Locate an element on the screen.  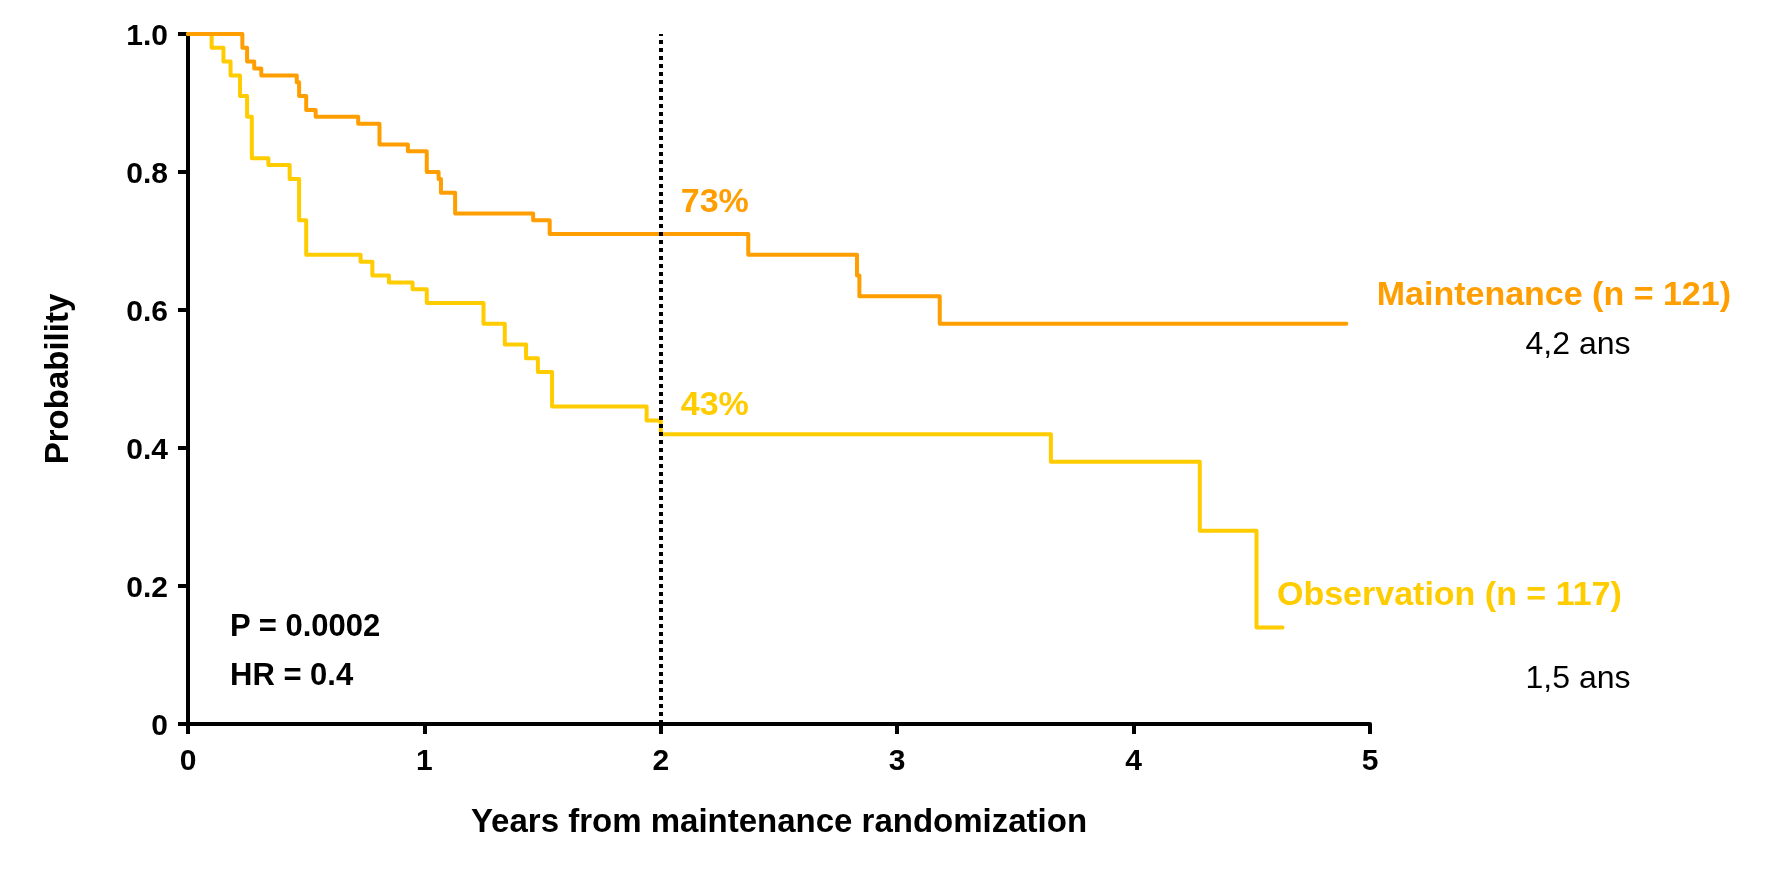
y-tick-label: 0.4 is located at coordinates (147, 448).